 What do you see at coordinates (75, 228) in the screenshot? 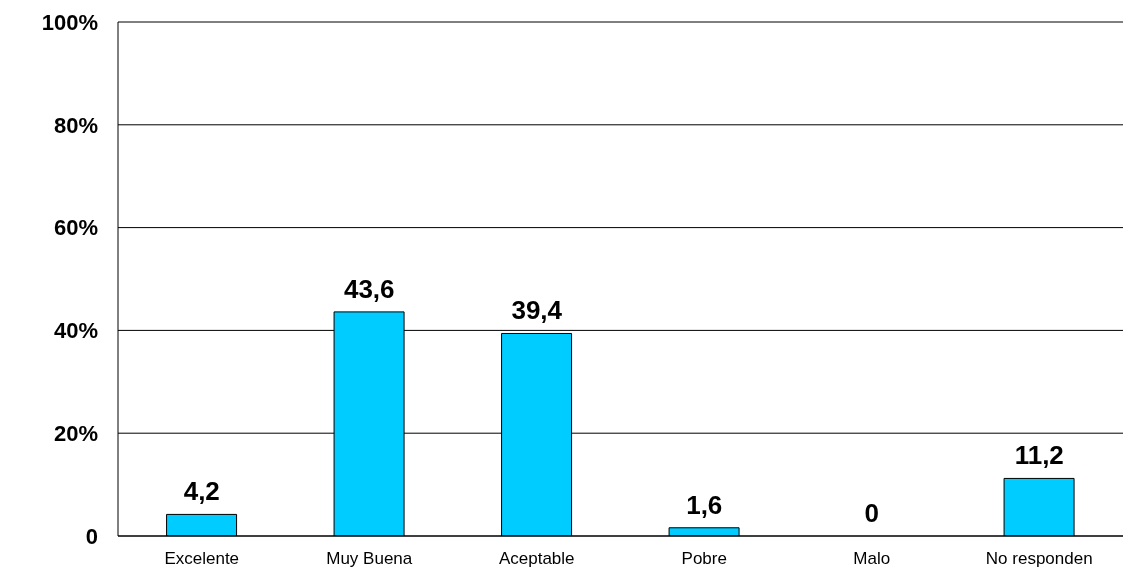
I see `y-tick-label: 60%` at bounding box center [75, 228].